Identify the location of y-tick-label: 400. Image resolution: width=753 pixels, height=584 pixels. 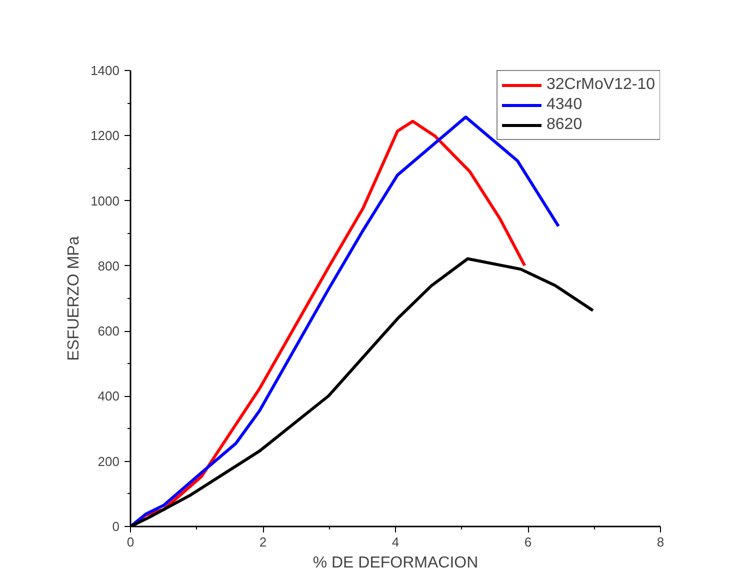
(109, 396).